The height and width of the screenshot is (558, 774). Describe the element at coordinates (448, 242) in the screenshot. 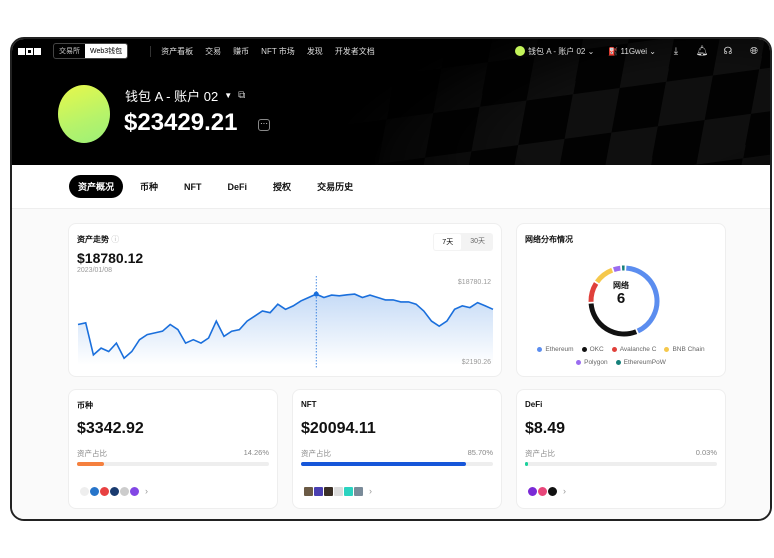

I see `range-7d: 7天` at that location.